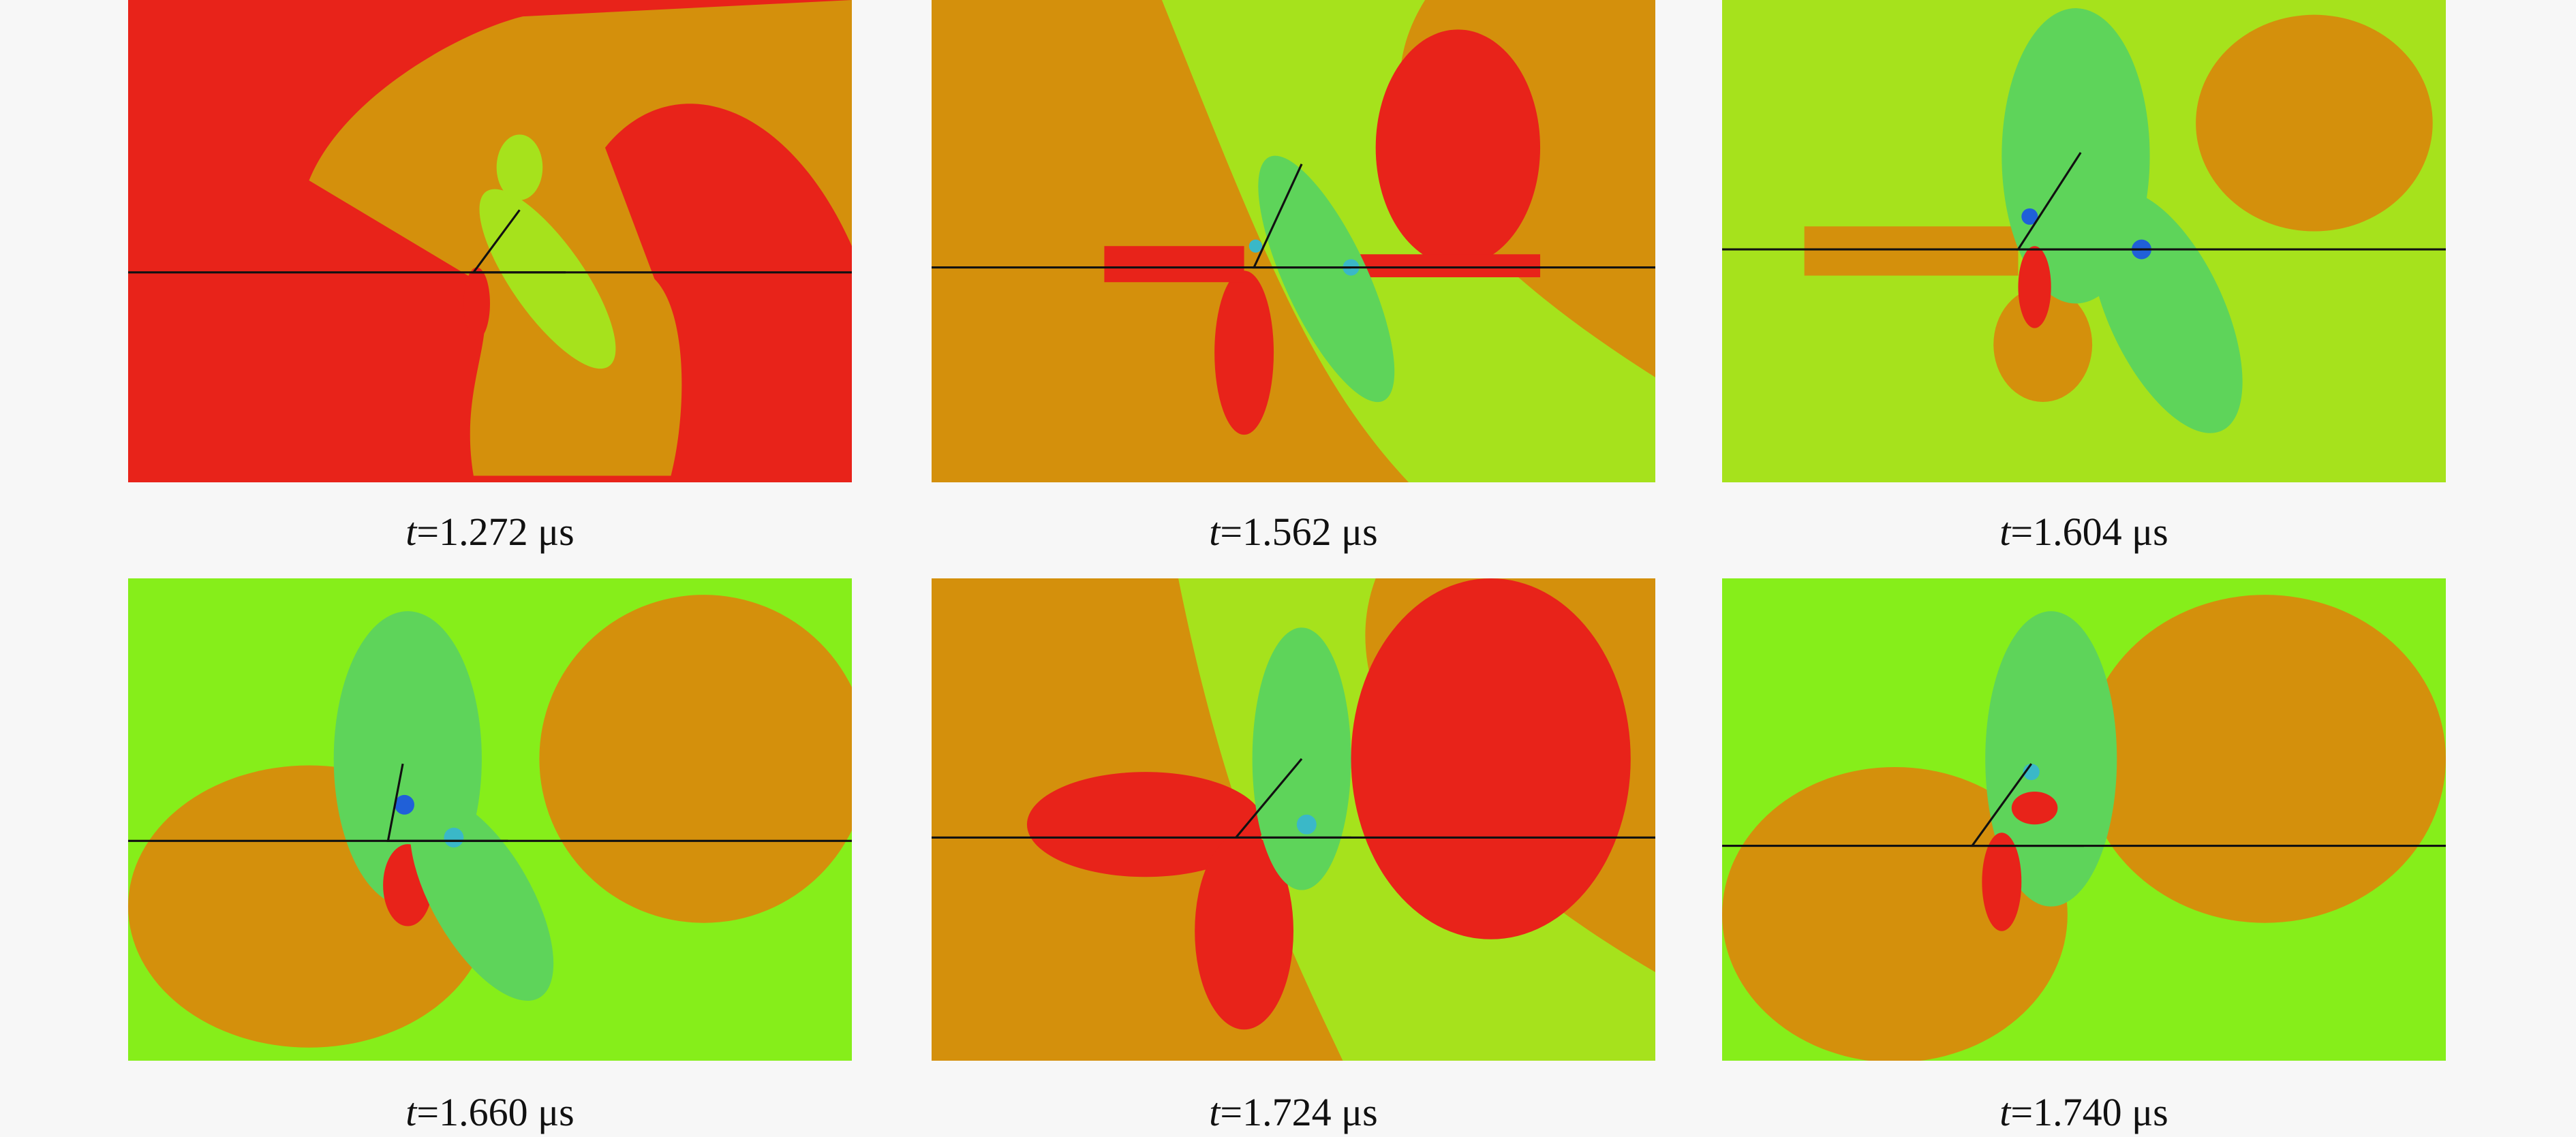  What do you see at coordinates (1299, 532) in the screenshot?
I see `time-value: =1.562 μs` at bounding box center [1299, 532].